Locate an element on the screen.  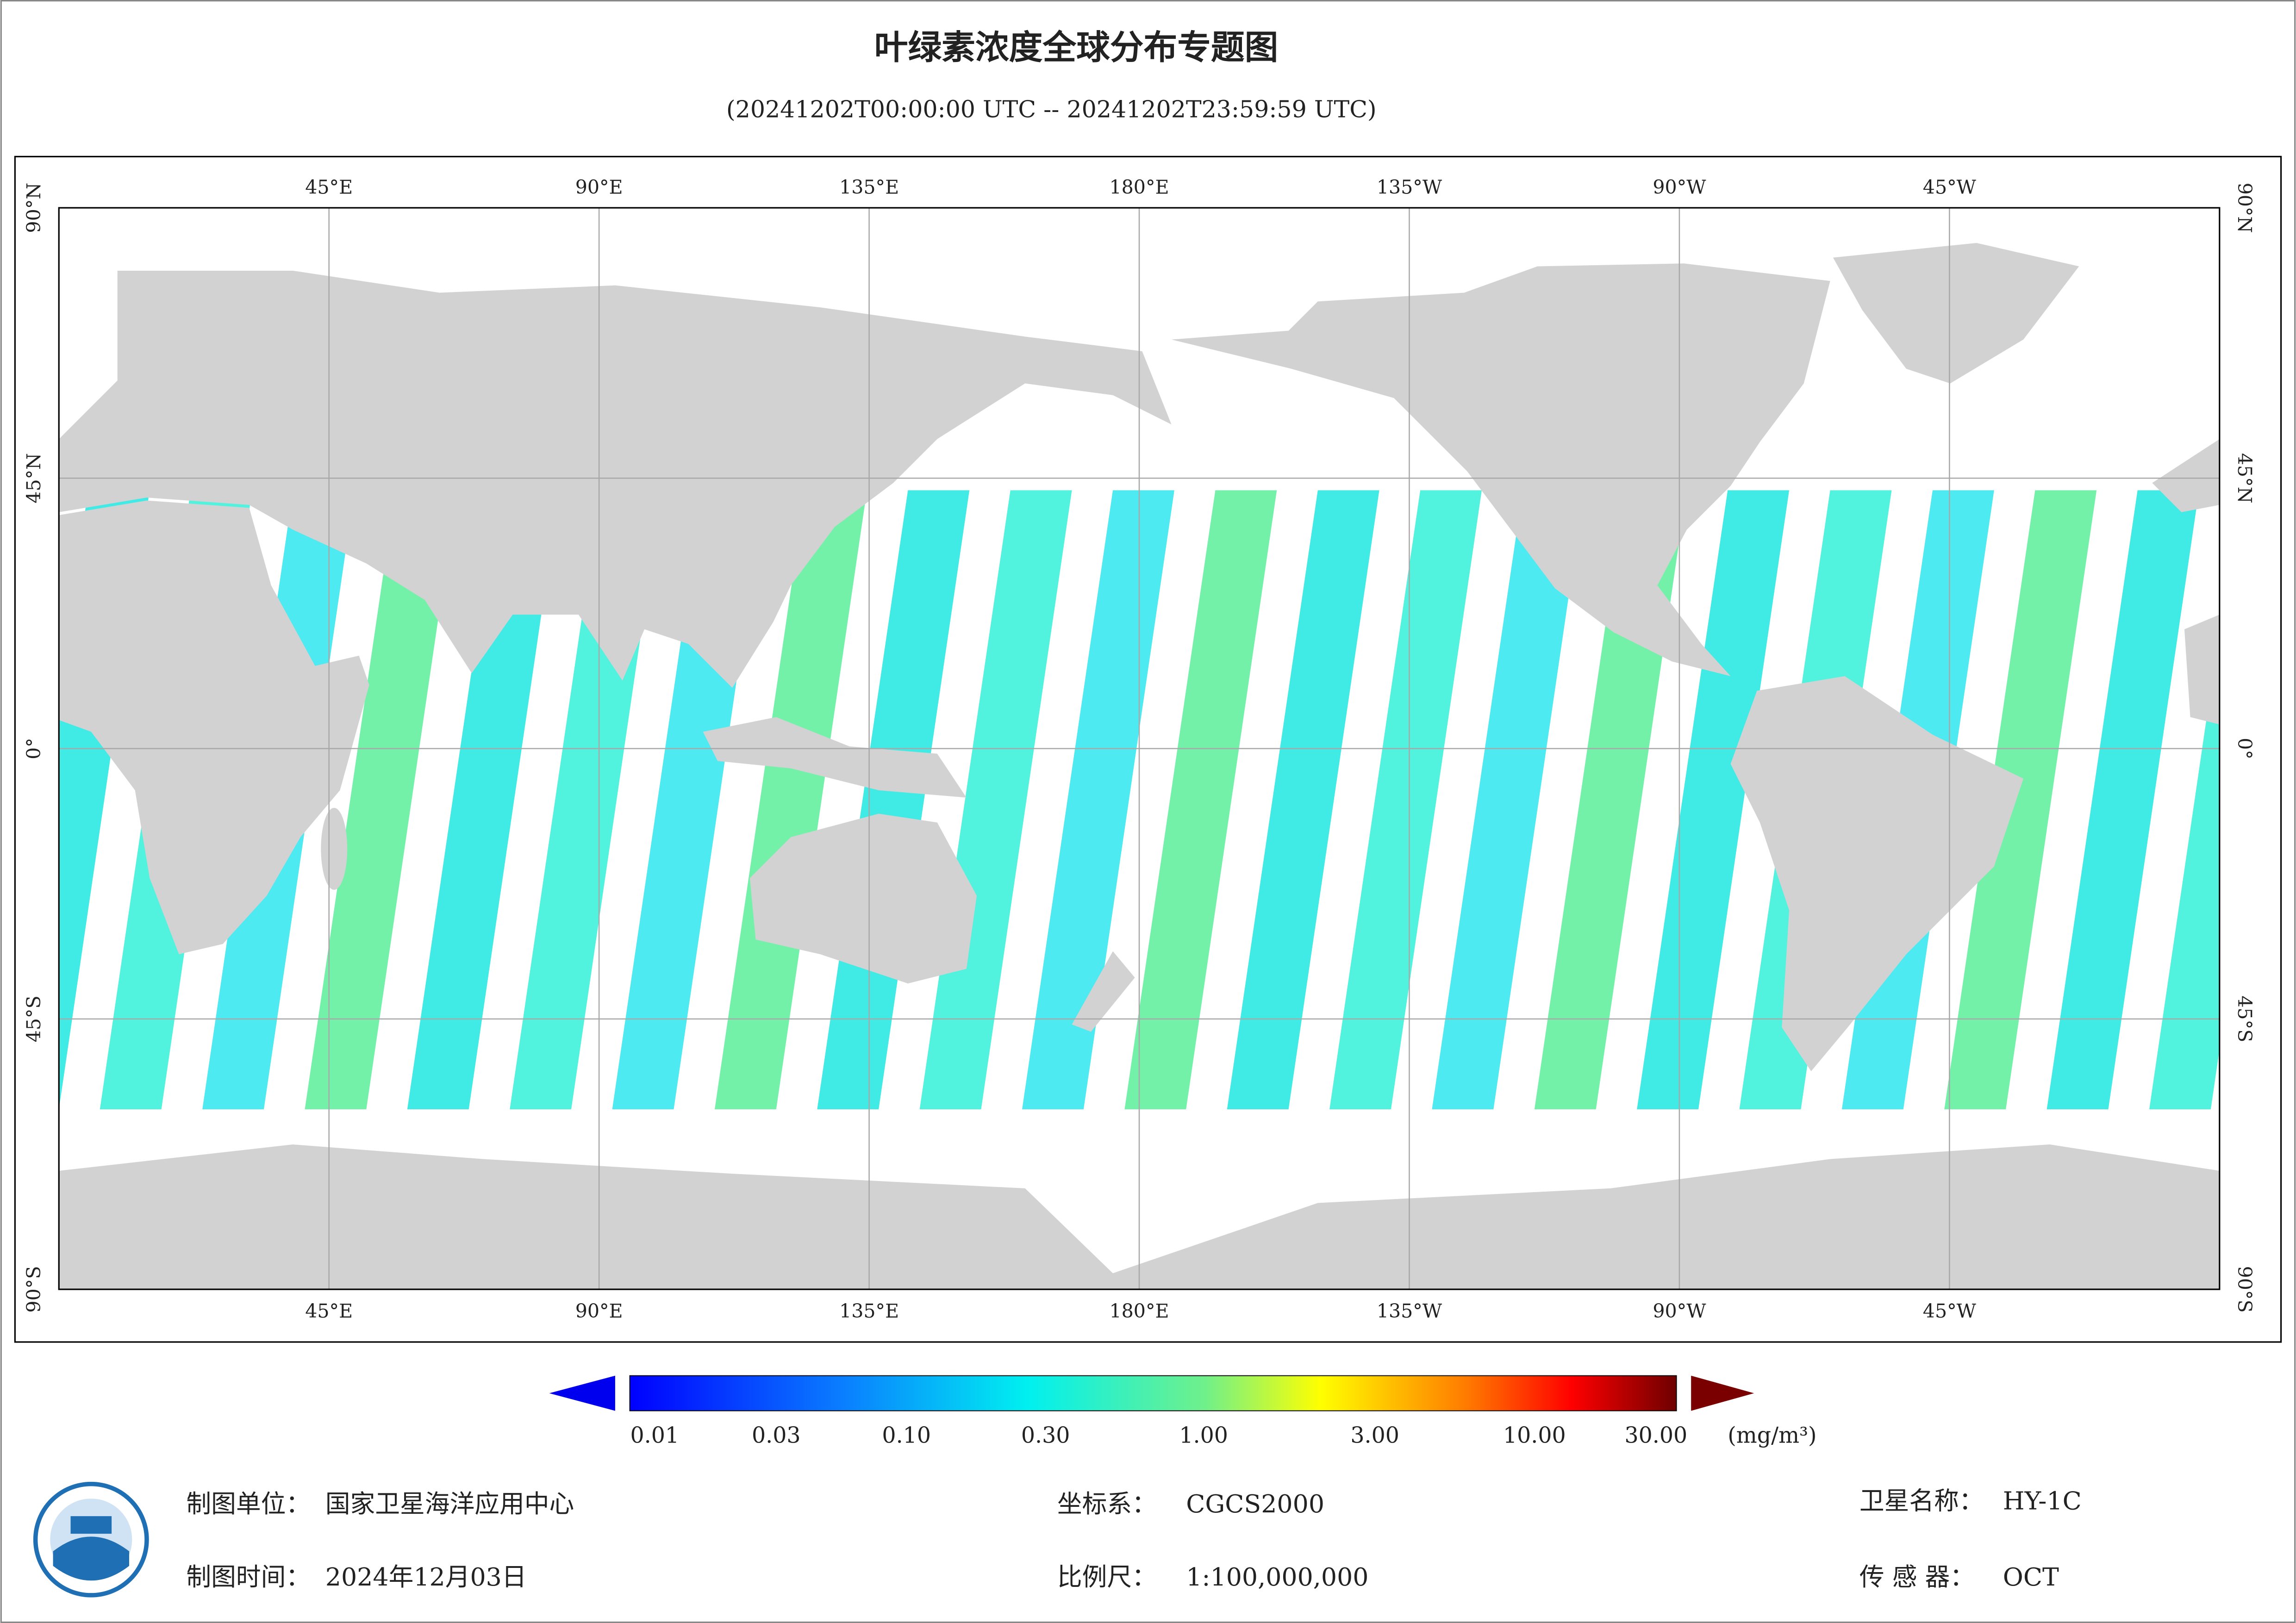
logo is located at coordinates (91, 1539).